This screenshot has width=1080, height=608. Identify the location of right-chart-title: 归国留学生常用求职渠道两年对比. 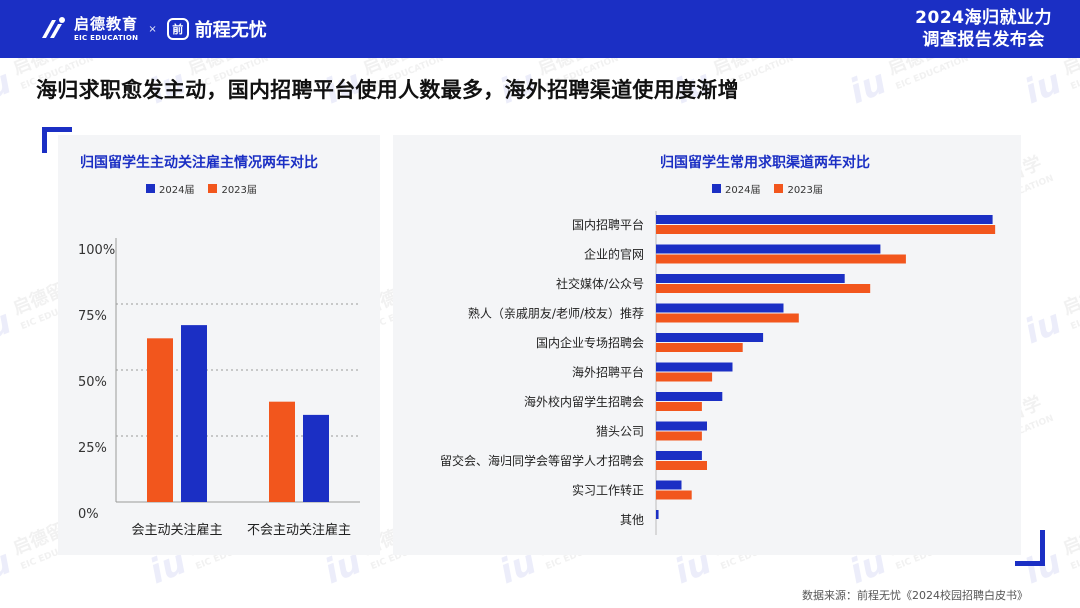
(765, 163).